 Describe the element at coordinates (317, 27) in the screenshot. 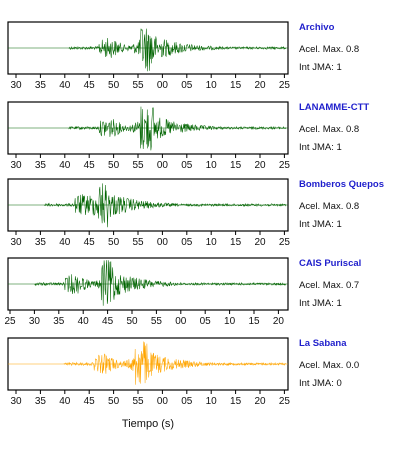

I see `station-name: Archivo` at that location.